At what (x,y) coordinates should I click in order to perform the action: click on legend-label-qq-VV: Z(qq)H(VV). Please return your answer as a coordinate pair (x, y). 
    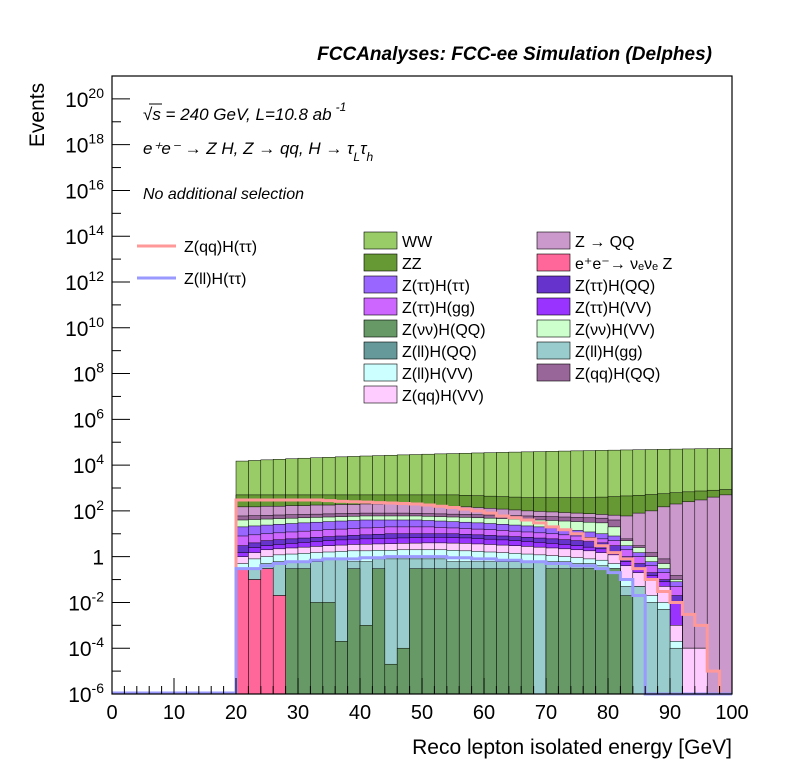
    Looking at the image, I should click on (443, 396).